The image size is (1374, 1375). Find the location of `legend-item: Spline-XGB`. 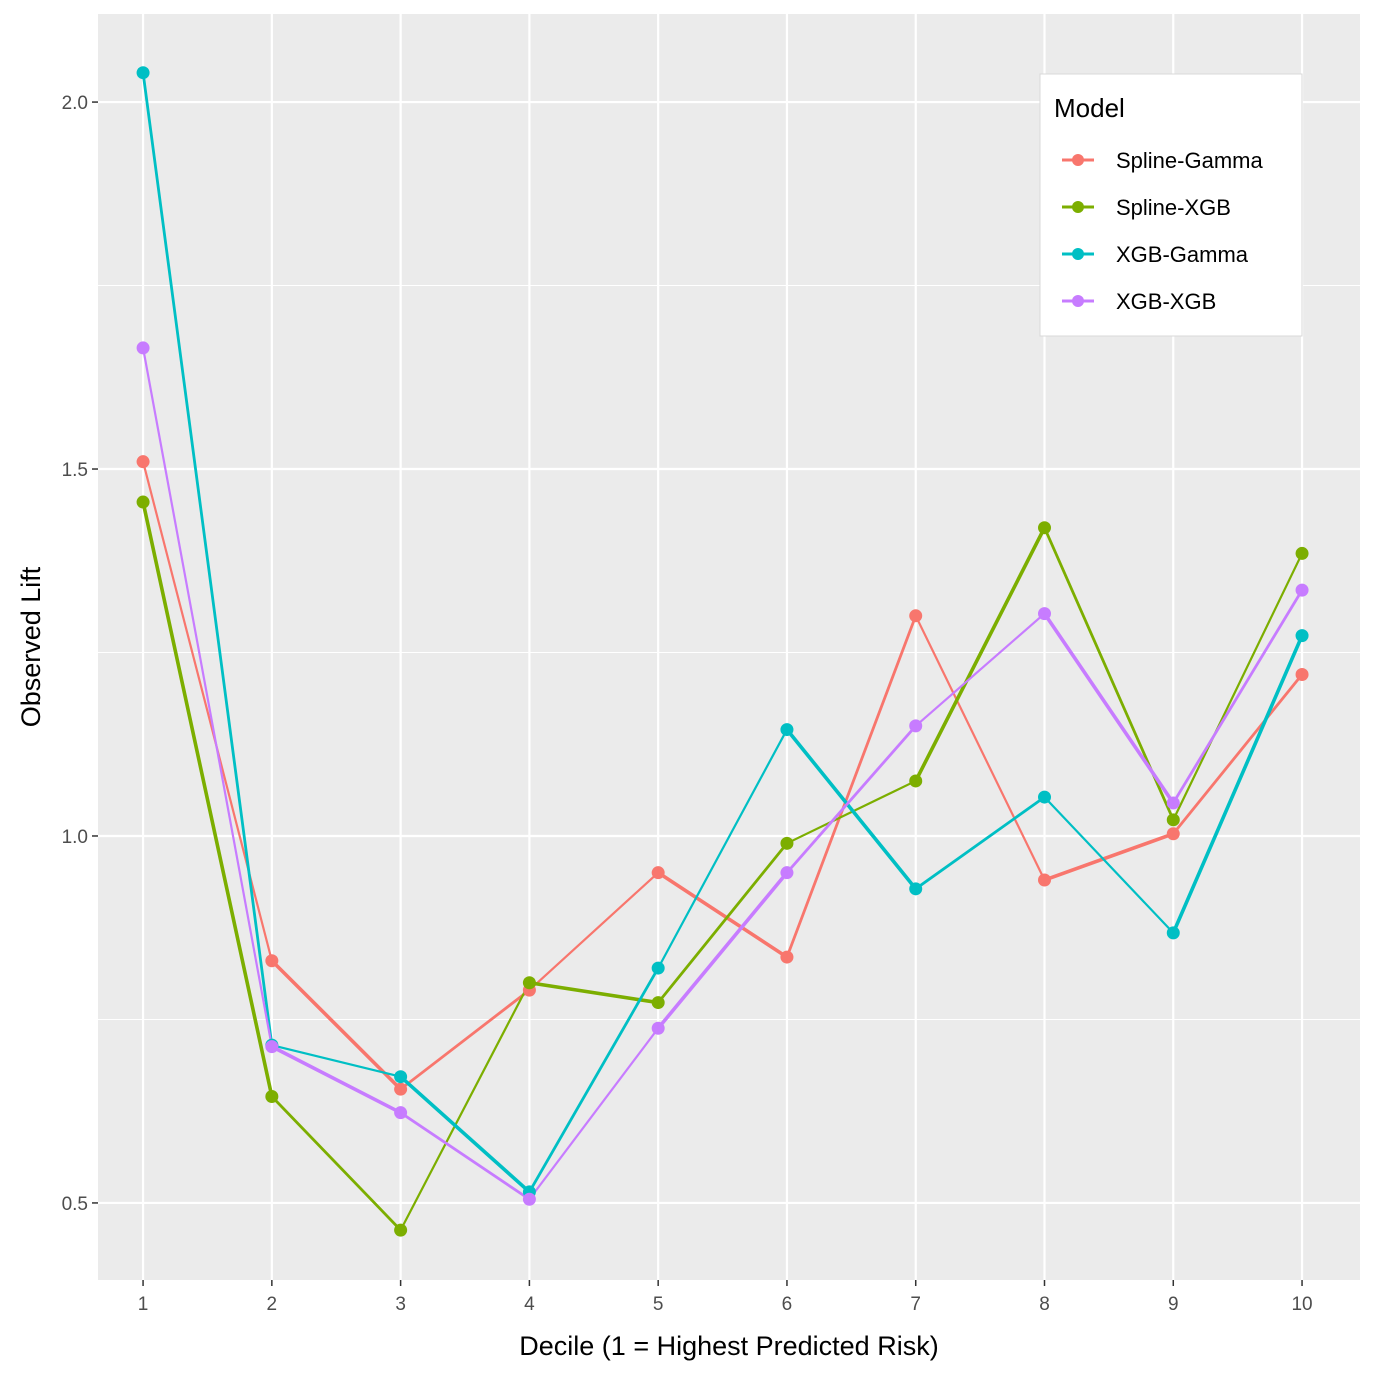

legend-item: Spline-XGB is located at coordinates (1146, 207).